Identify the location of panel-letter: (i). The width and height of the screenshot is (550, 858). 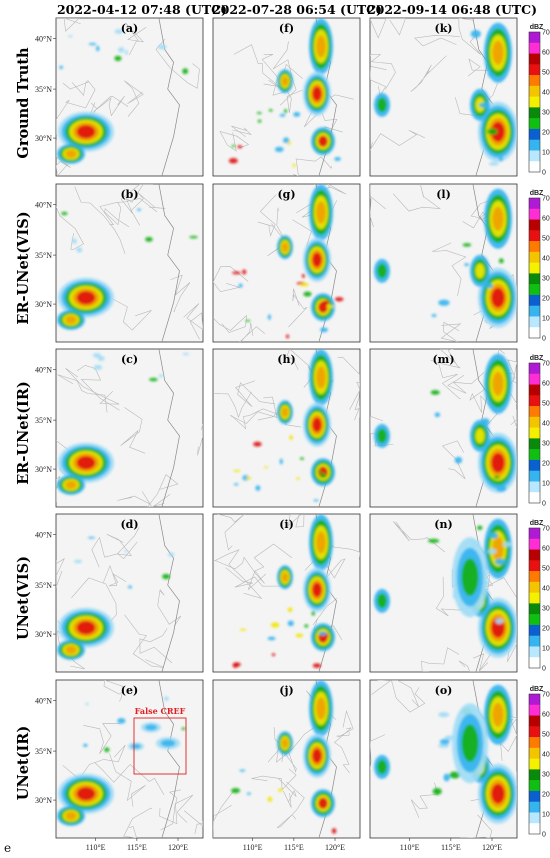
(286, 524).